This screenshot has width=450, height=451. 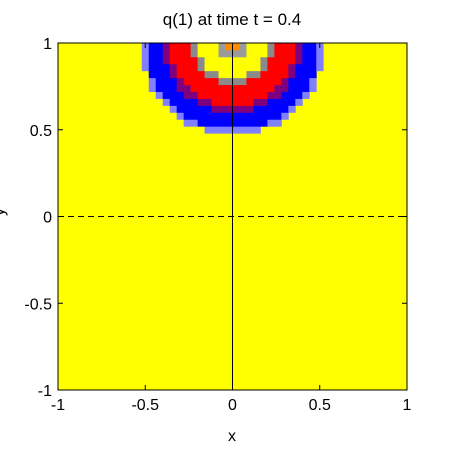 What do you see at coordinates (41, 131) in the screenshot?
I see `y-tick-label: 0.5` at bounding box center [41, 131].